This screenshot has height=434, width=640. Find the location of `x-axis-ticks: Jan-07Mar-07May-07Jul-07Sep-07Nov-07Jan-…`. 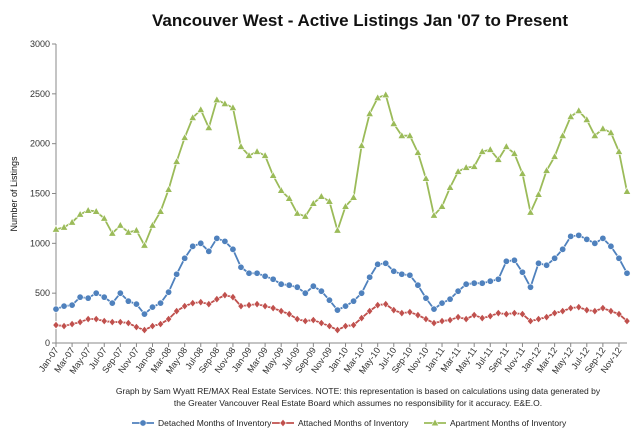

x-axis-ticks: Jan-07Mar-07May-07Jul-07Sep-07Nov-07Jan-… is located at coordinates (330, 359).